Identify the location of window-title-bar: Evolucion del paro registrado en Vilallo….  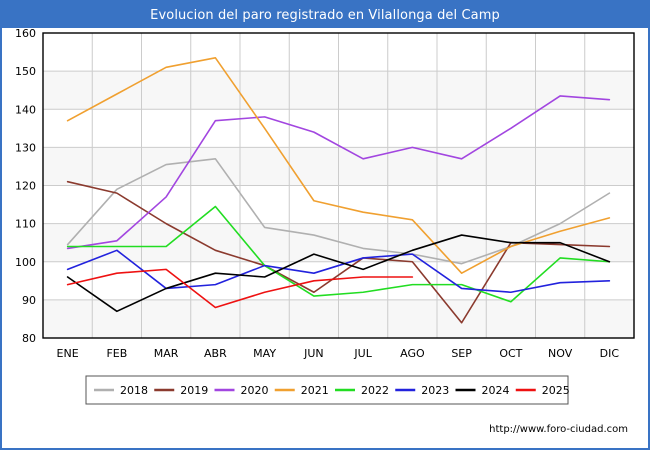
(325, 15).